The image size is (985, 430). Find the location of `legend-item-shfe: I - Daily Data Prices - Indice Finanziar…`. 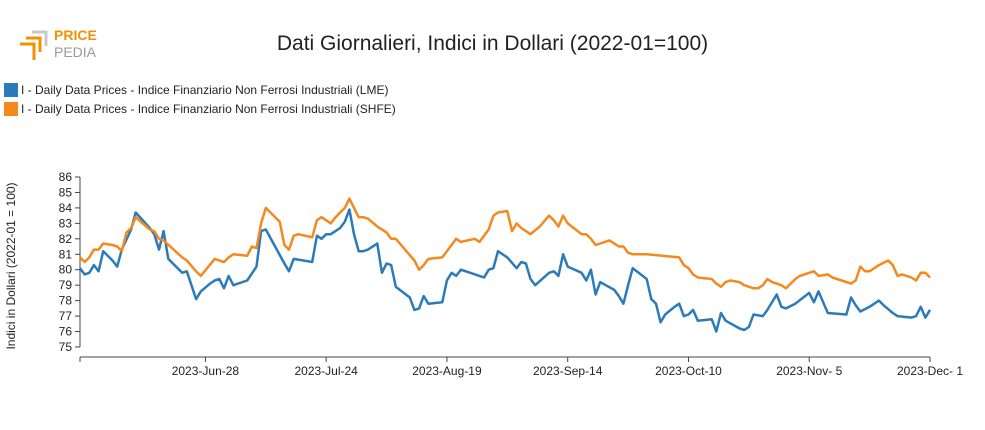

legend-item-shfe: I - Daily Data Prices - Indice Finanziar… is located at coordinates (200, 108).